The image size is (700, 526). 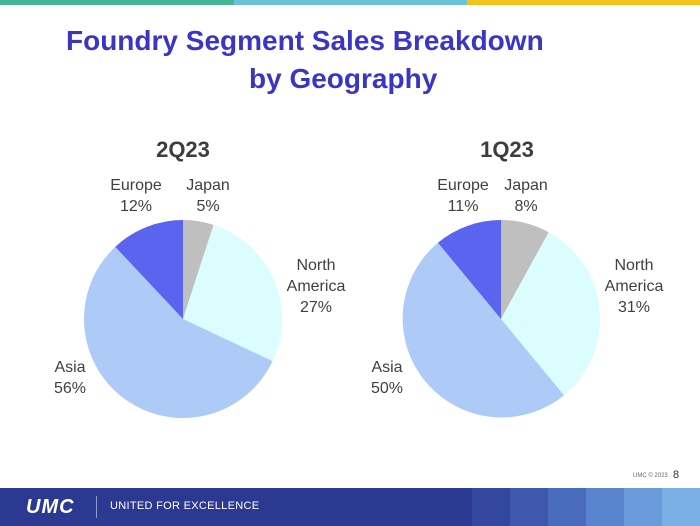 I want to click on footer-color-blocks, so click(x=586, y=507).